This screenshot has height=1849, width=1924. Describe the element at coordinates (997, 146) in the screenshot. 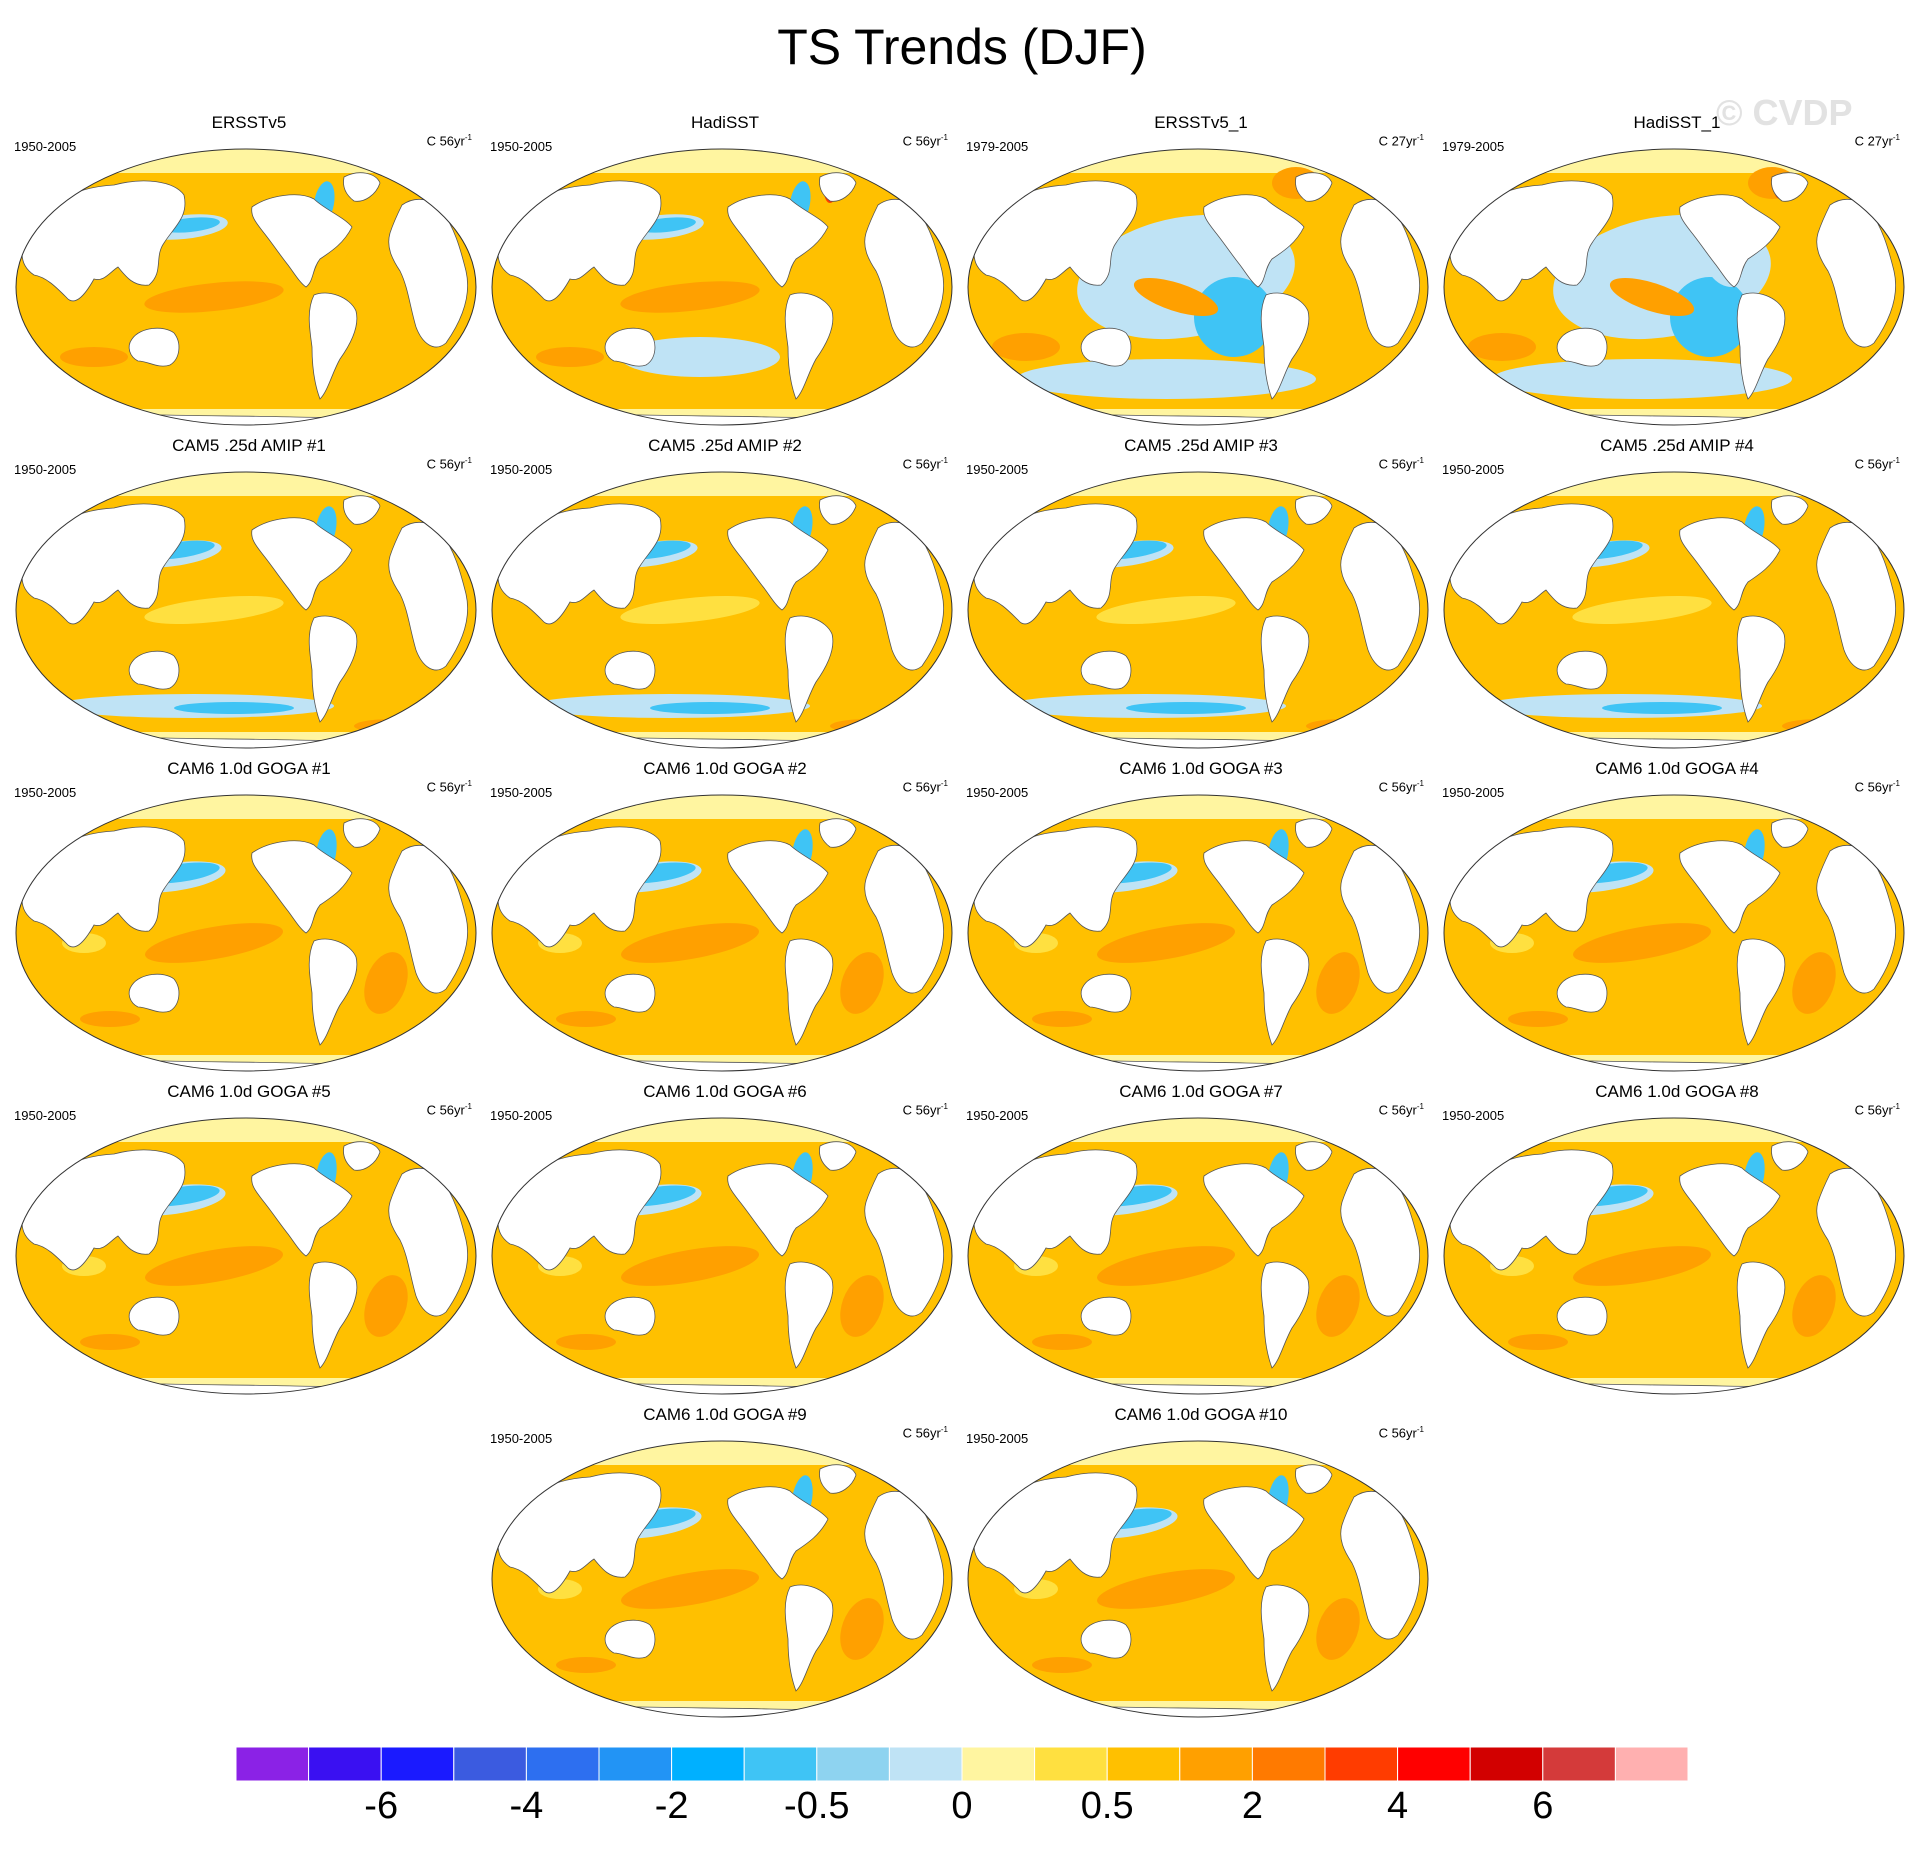

I see `panel-years: 1979-2005` at that location.